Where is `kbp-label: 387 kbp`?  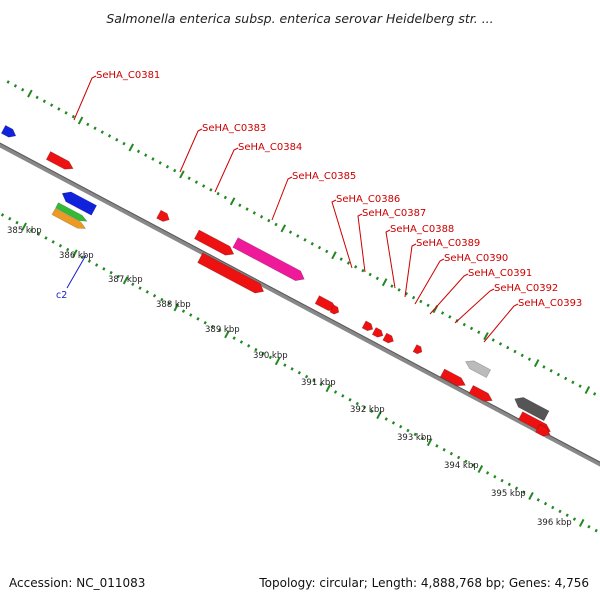
kbp-label: 387 kbp is located at coordinates (125, 280).